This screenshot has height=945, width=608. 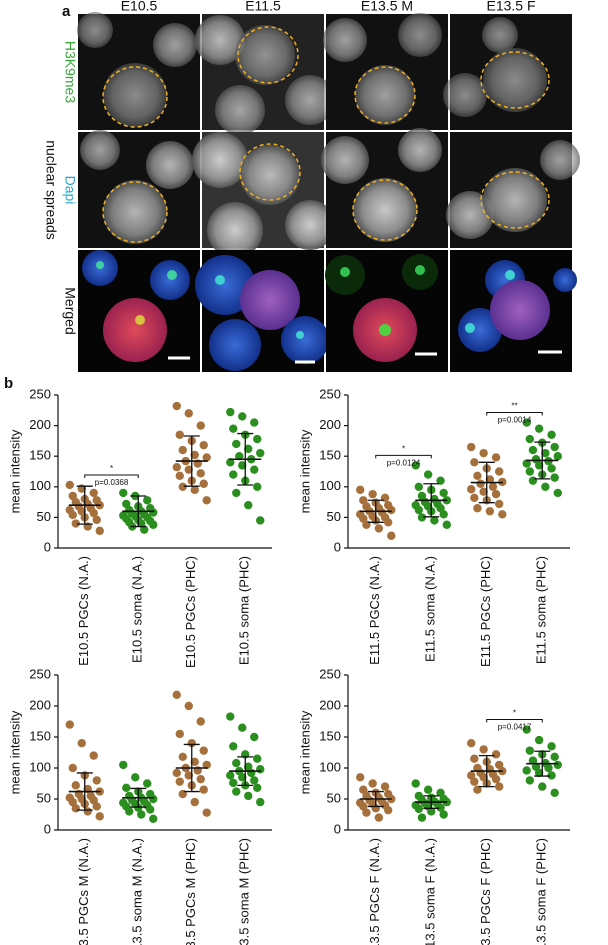 What do you see at coordinates (304, 471) in the screenshot?
I see `y-axis-label: mean intensity` at bounding box center [304, 471].